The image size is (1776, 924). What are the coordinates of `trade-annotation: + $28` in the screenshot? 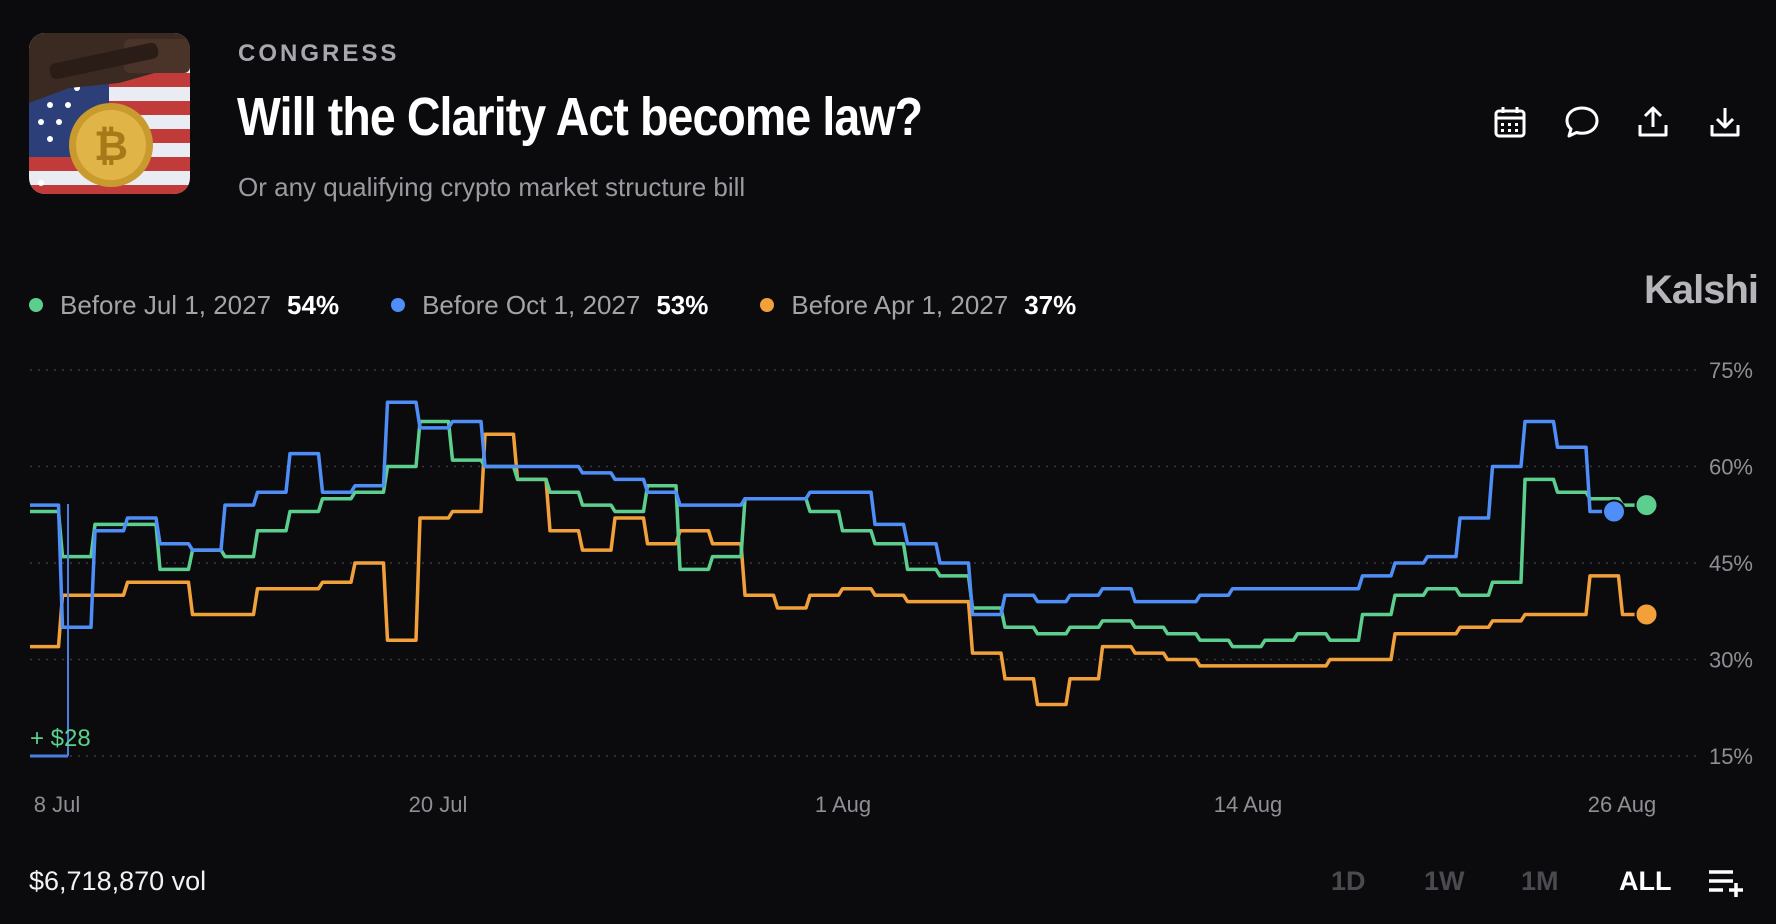 It's located at (60, 631).